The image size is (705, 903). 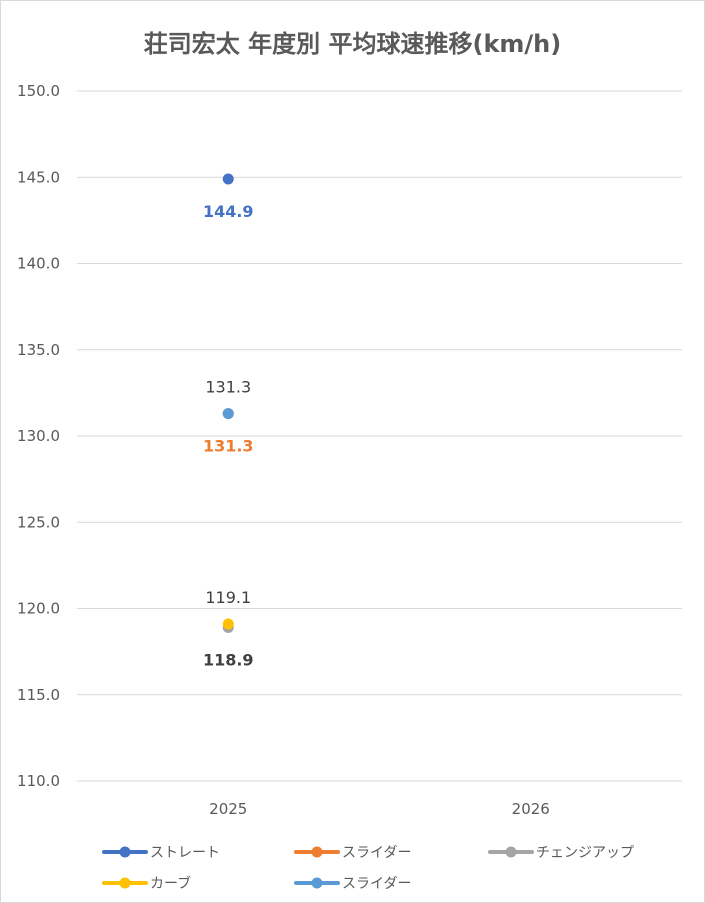 What do you see at coordinates (585, 853) in the screenshot?
I see `legend-label: チェンジアップ` at bounding box center [585, 853].